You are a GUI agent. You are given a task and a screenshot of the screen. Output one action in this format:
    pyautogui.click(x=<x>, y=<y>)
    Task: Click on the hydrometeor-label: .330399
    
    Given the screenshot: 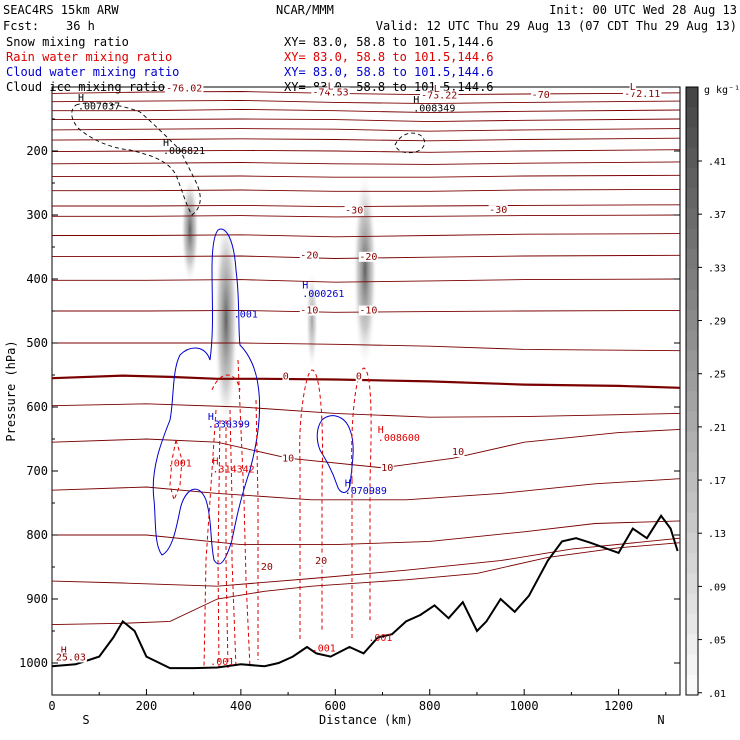 What is the action you would take?
    pyautogui.click(x=229, y=424)
    